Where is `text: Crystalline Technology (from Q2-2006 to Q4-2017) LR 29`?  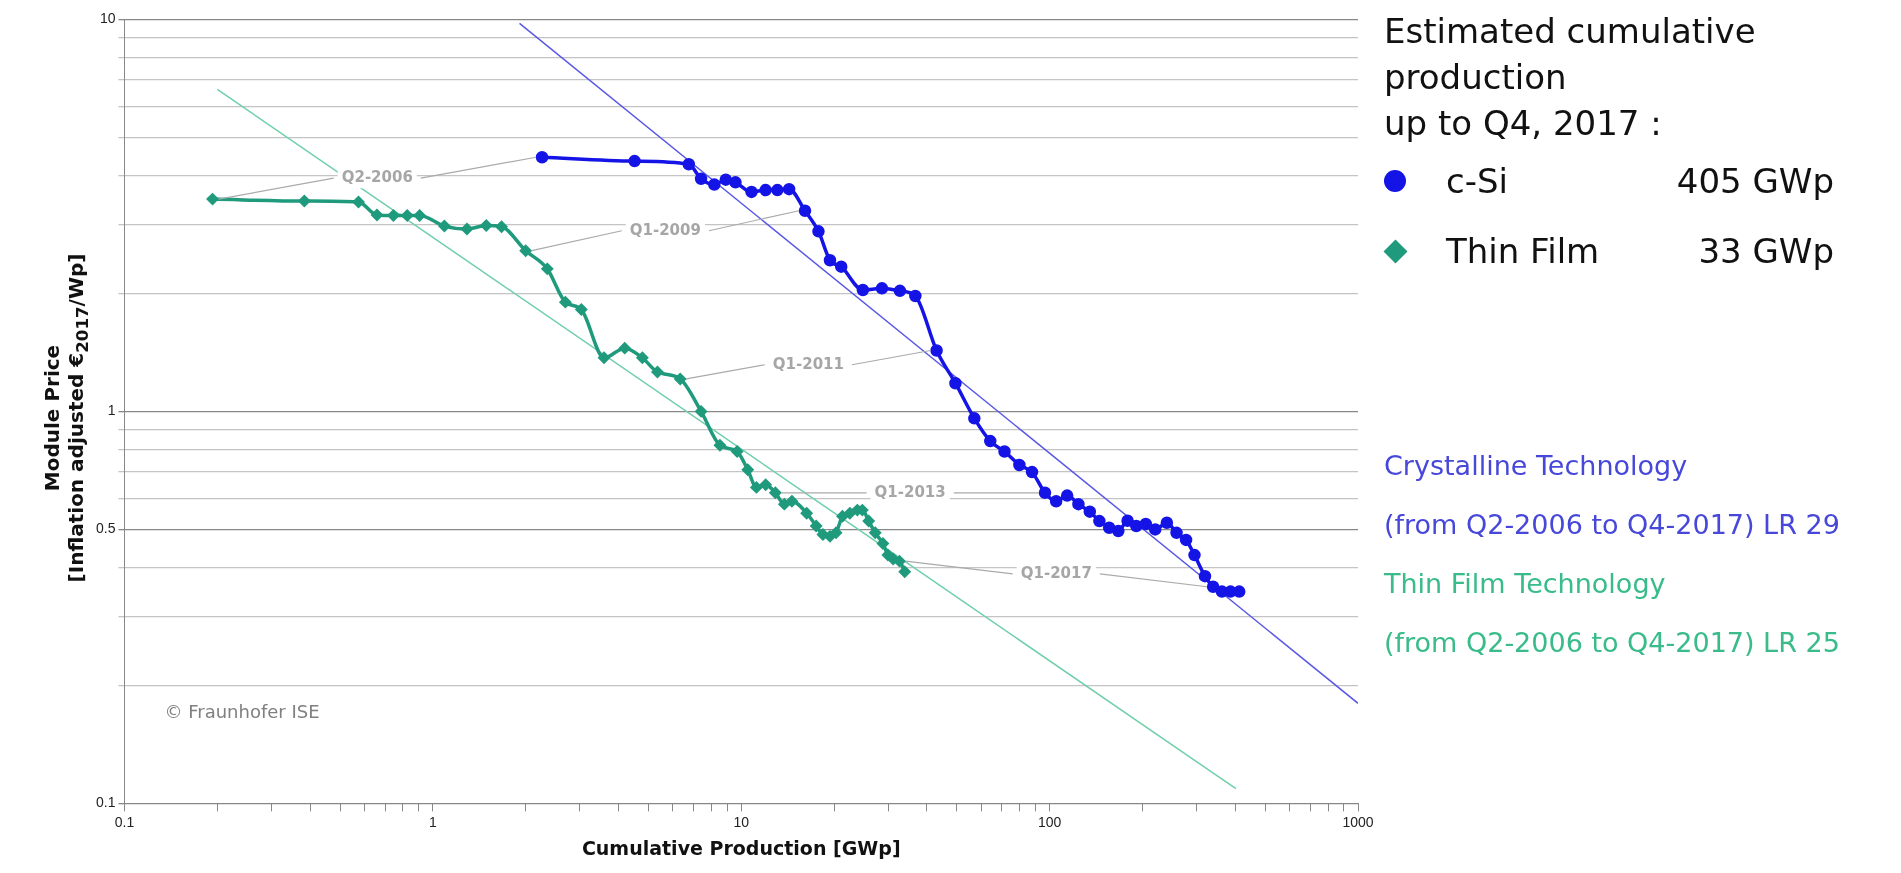
text: Crystalline Technology (from Q2-2006 to Q4-2017) LR 29 is located at coordinates (1612, 495).